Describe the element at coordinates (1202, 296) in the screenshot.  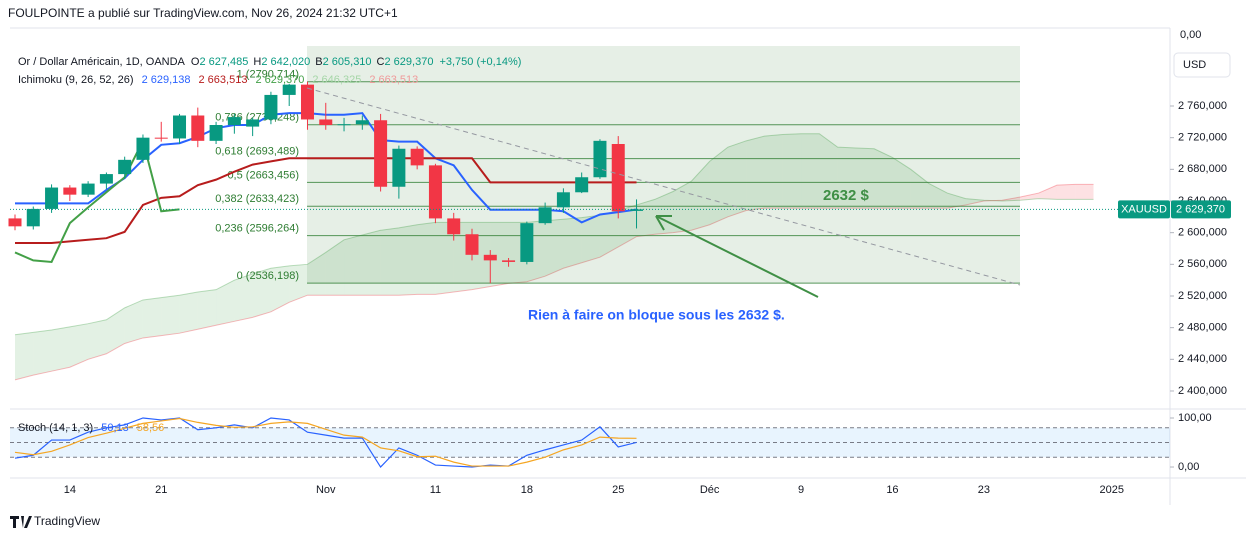
I see `y-tick-label: 2 520,000` at that location.